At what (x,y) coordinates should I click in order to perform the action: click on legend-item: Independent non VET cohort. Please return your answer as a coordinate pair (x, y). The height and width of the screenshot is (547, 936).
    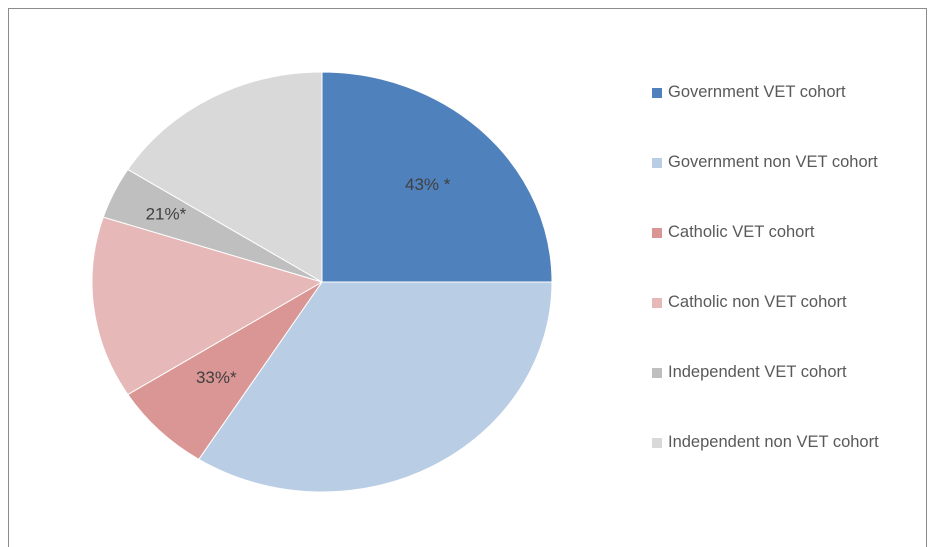
    Looking at the image, I should click on (783, 442).